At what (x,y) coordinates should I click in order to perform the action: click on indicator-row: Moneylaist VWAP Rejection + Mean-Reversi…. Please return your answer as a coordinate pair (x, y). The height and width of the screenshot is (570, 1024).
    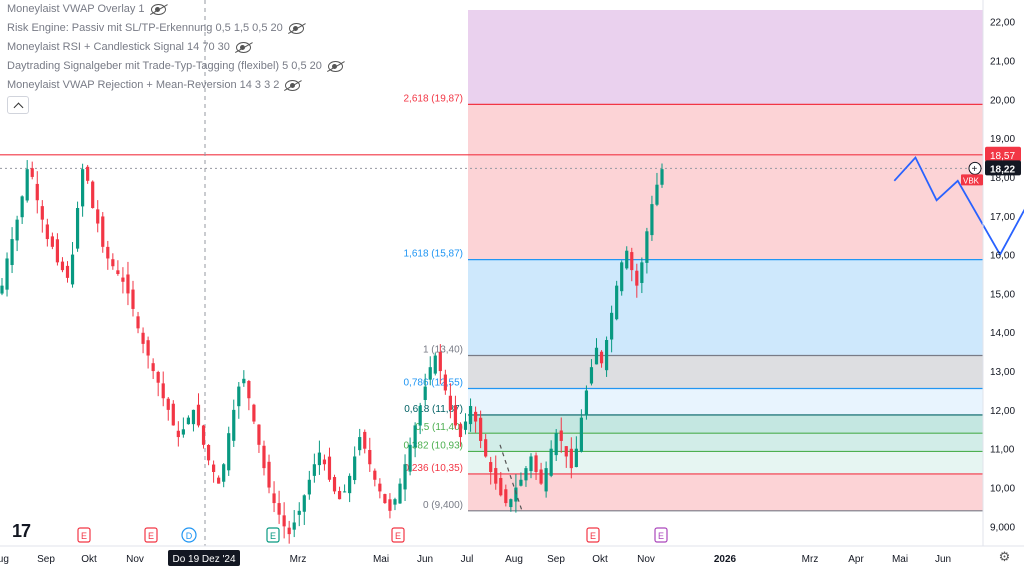
    Looking at the image, I should click on (175, 85).